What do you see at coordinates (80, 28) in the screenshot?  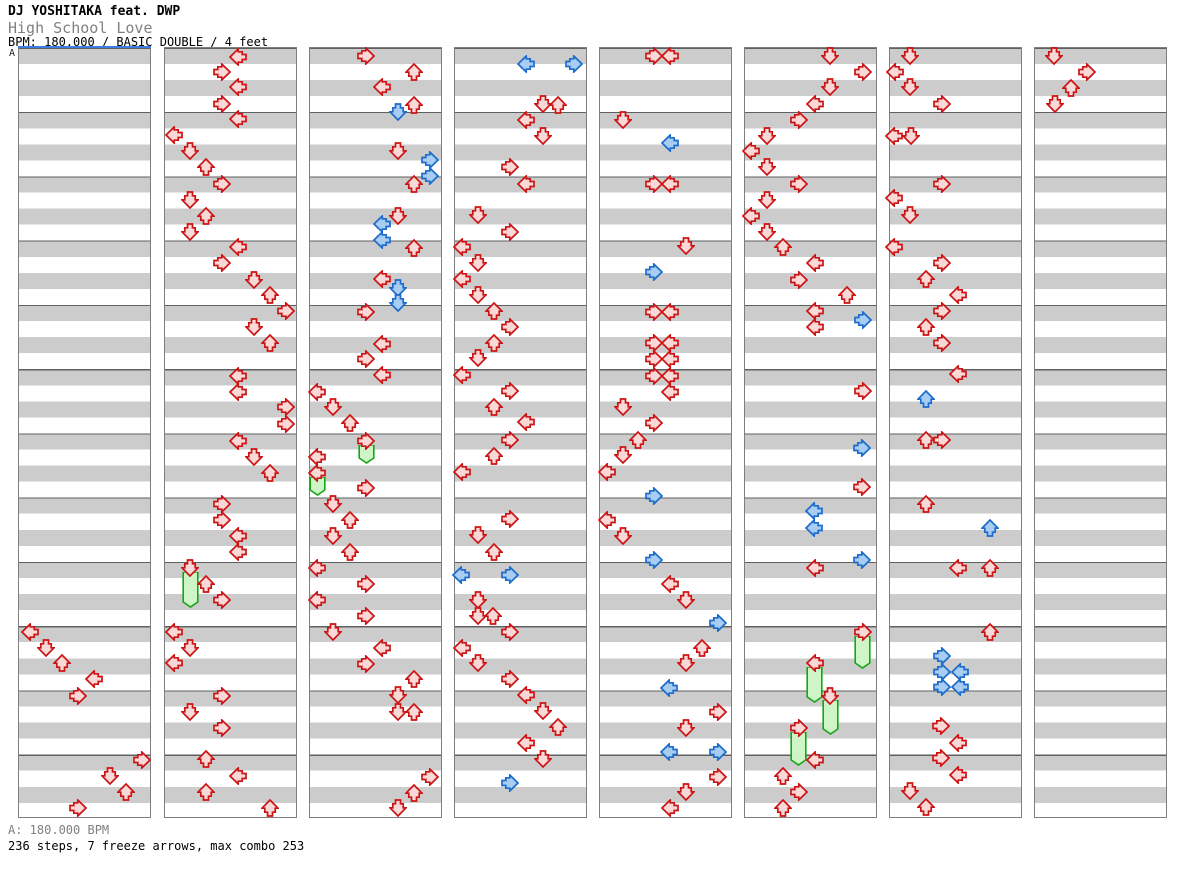 I see `song-title: High School Love` at bounding box center [80, 28].